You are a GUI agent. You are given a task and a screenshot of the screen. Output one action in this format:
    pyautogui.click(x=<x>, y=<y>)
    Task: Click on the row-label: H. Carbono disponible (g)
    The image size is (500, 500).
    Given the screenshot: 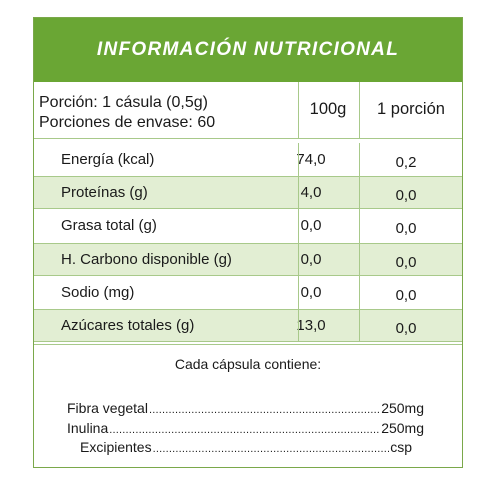 What is the action you would take?
    pyautogui.click(x=146, y=259)
    